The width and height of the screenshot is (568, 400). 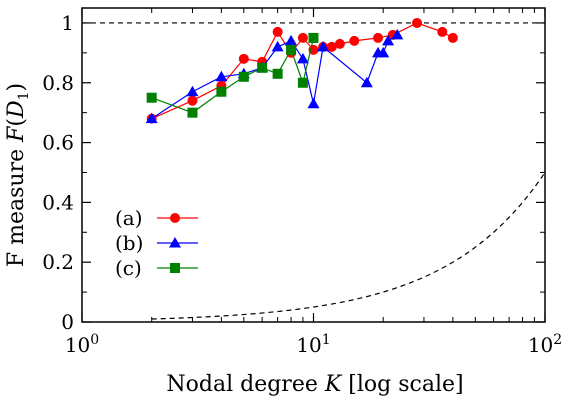 What do you see at coordinates (58, 143) in the screenshot?
I see `y-tick-label: 0.6` at bounding box center [58, 143].